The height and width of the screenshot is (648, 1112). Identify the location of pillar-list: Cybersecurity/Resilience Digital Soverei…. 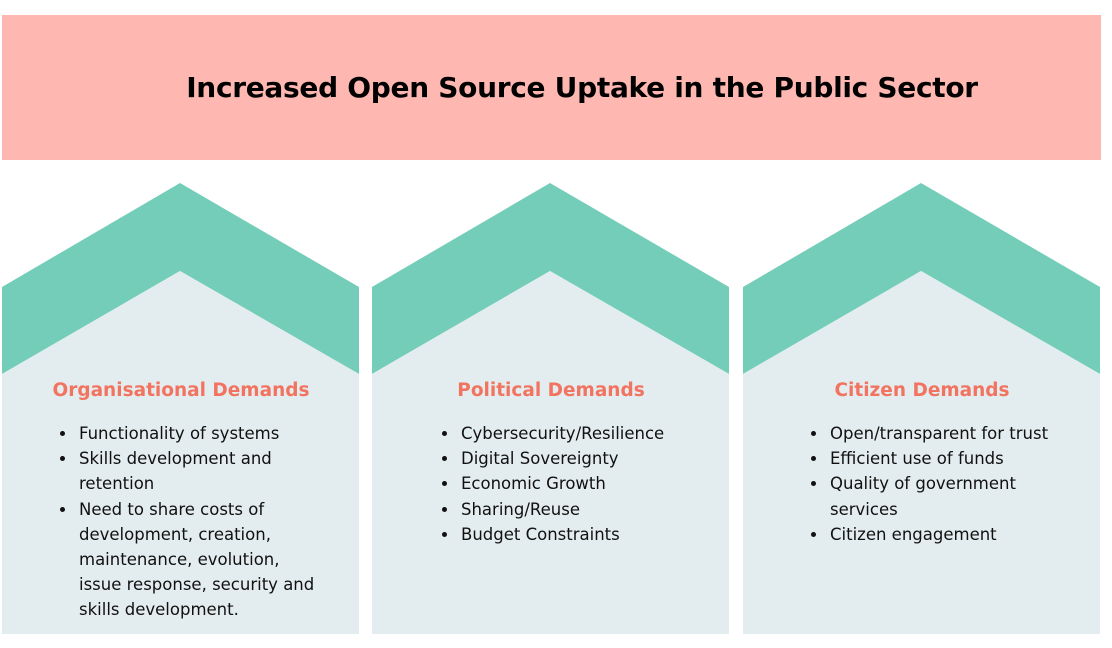
(584, 484).